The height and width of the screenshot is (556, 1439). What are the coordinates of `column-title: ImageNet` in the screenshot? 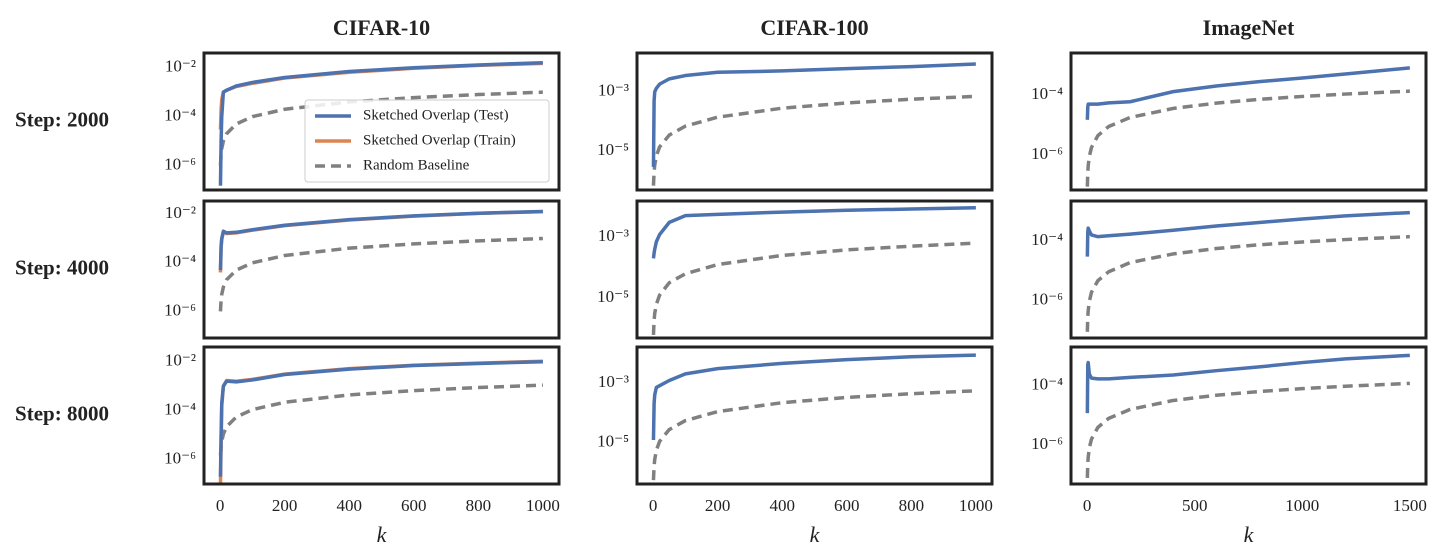 It's located at (1249, 27).